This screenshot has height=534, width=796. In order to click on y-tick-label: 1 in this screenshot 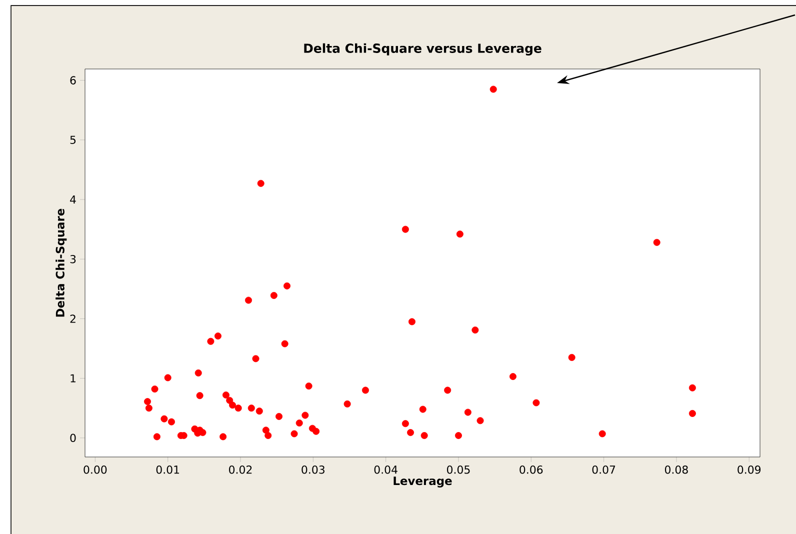, I will do `click(73, 378)`.